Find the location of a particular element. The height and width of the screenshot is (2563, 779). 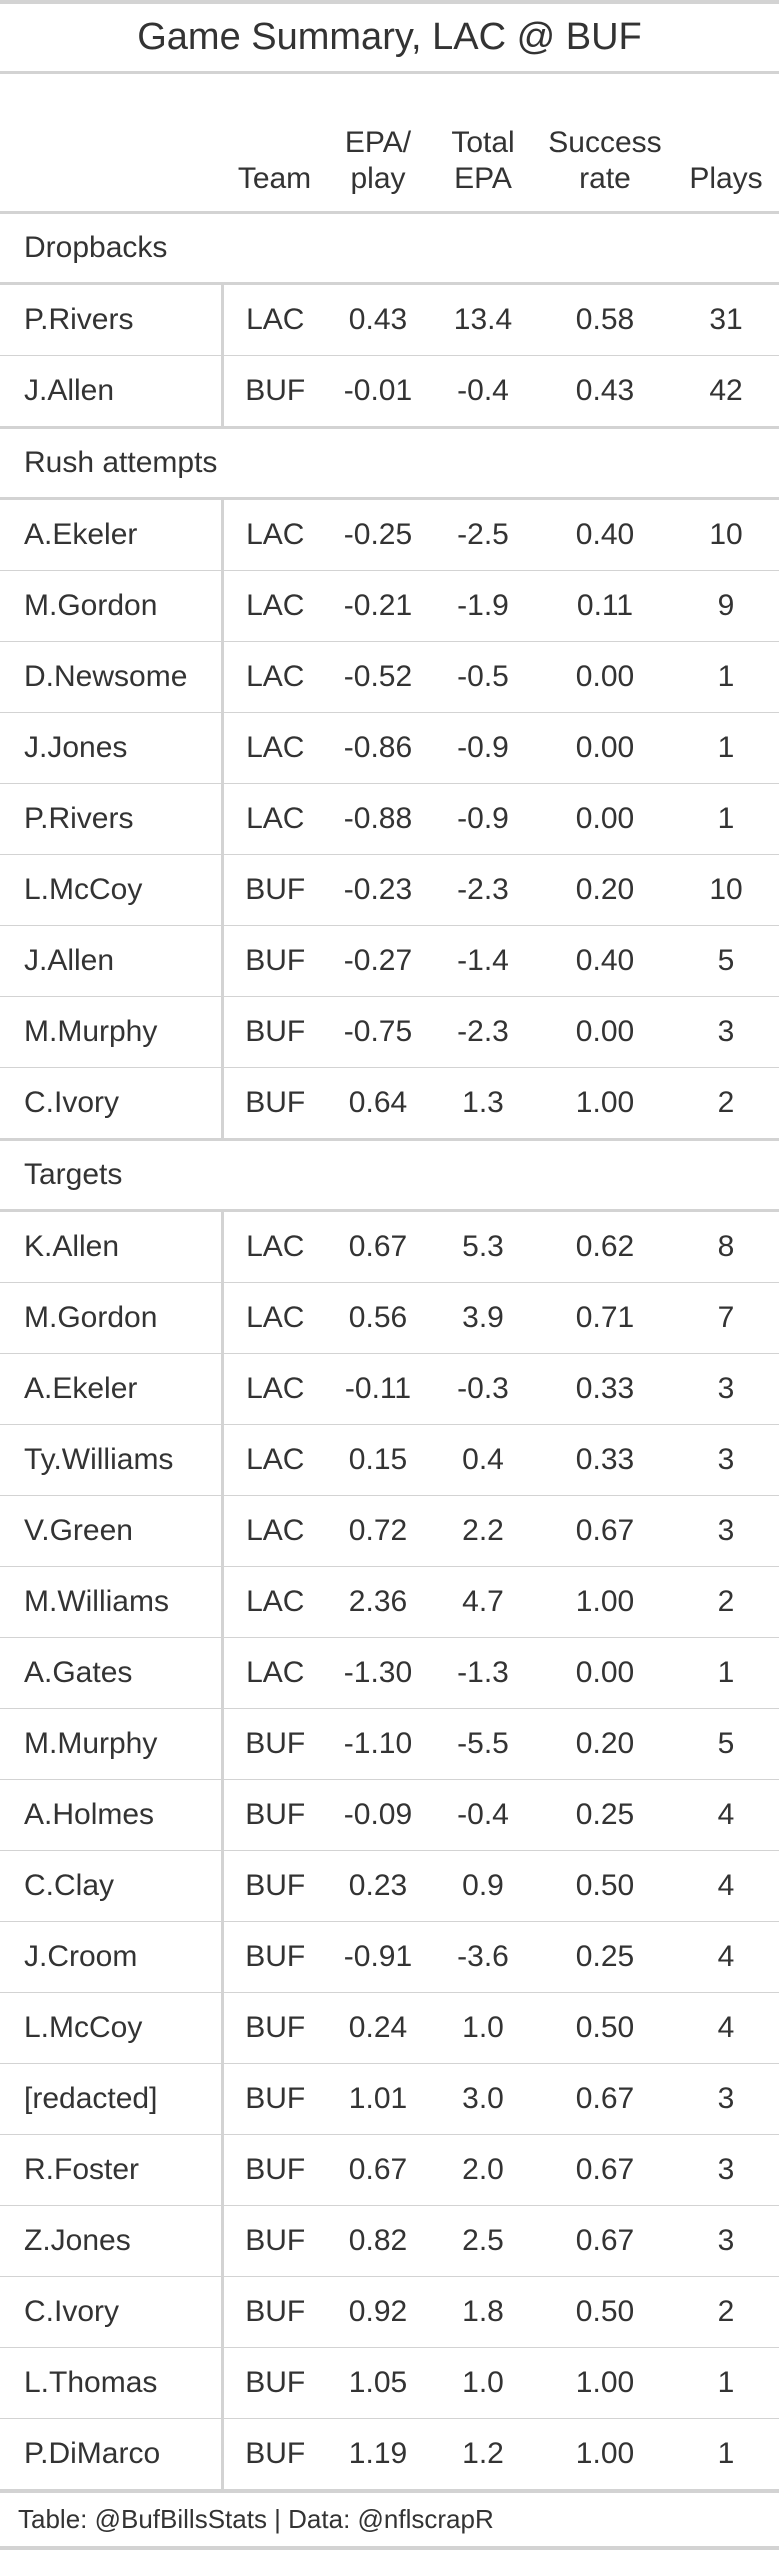

table-row: L.McCoy BUF 0.24 1.0 0.50 4 is located at coordinates (389, 2028).